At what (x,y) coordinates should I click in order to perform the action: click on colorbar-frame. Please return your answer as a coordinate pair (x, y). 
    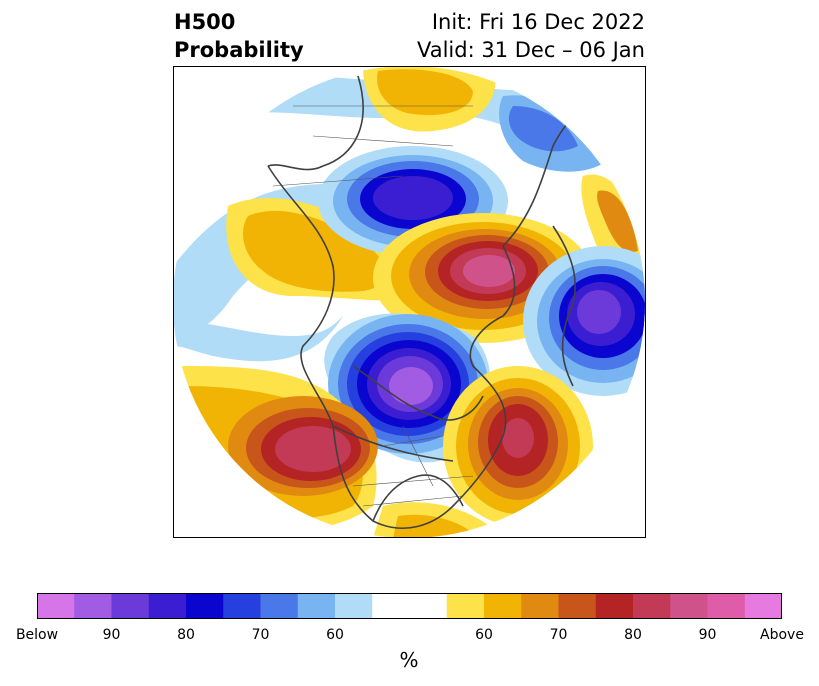
    Looking at the image, I should click on (409, 606).